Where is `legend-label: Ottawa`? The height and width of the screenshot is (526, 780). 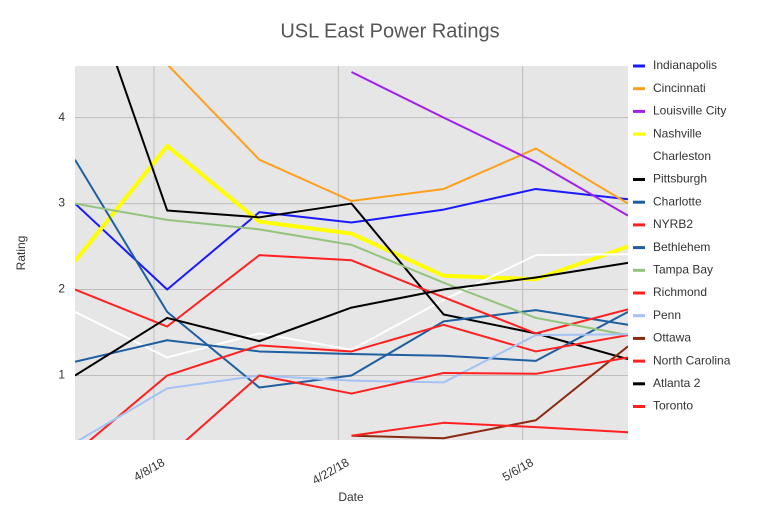 legend-label: Ottawa is located at coordinates (672, 338).